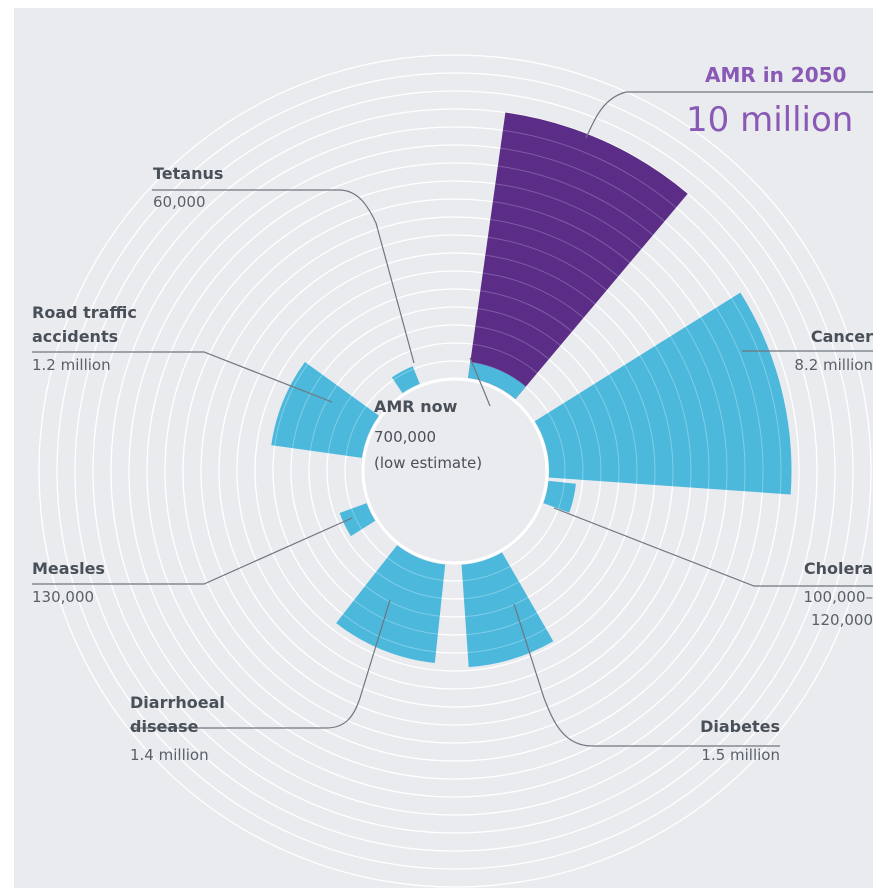 This screenshot has height=896, width=873. What do you see at coordinates (192, 551) in the screenshot?
I see `leader-measles` at bounding box center [192, 551].